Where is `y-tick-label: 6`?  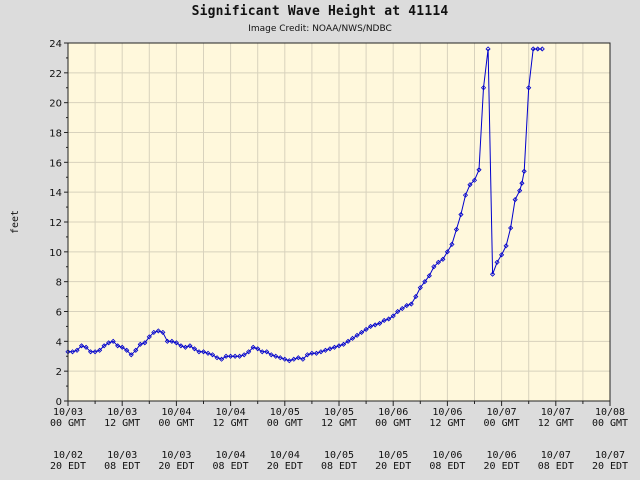 y-tick-label: 6 is located at coordinates (59, 313).